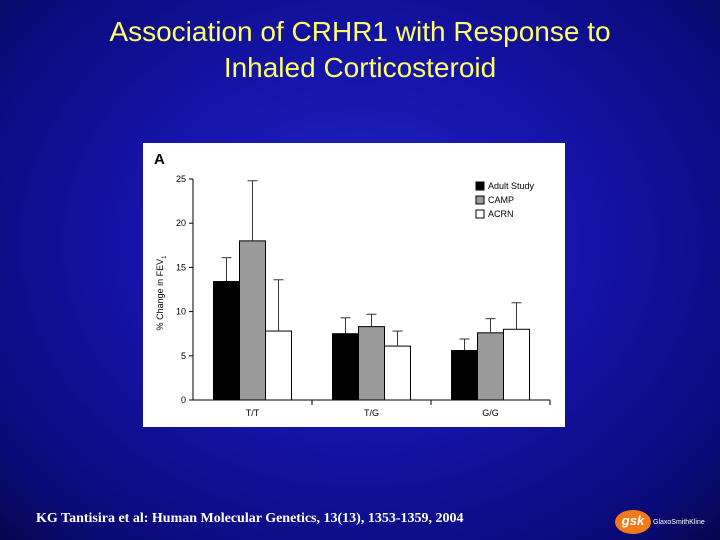 This screenshot has width=720, height=540. I want to click on gsk-logo-mark: gsk, so click(633, 520).